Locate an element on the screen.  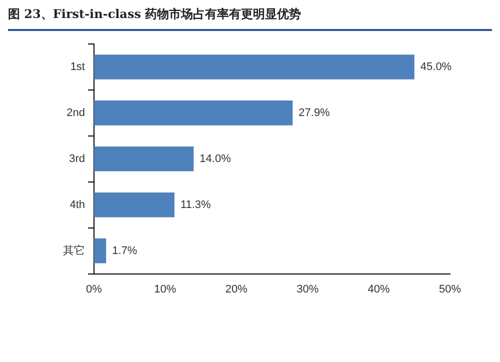
data-label: 11.3% is located at coordinates (196, 204).